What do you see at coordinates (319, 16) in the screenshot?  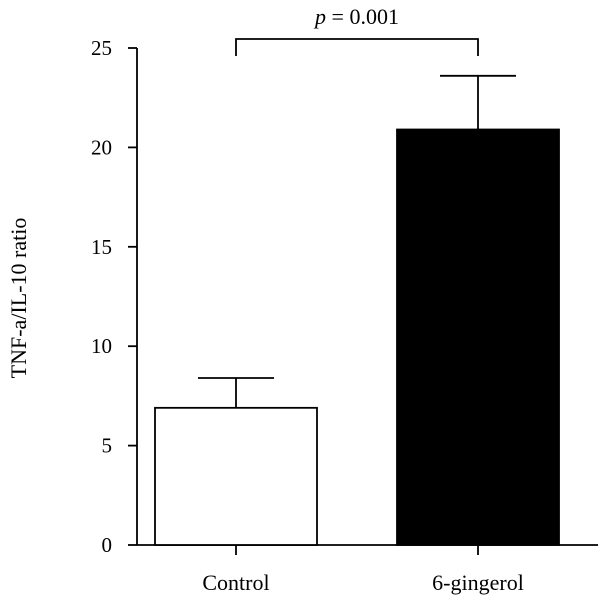 I see `p-symbol: p` at bounding box center [319, 16].